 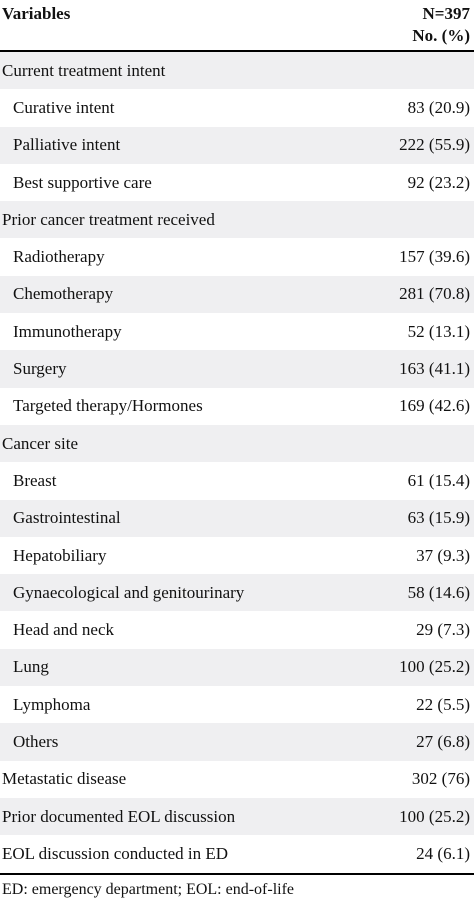 I want to click on row-label: Palliative intent, so click(x=67, y=145).